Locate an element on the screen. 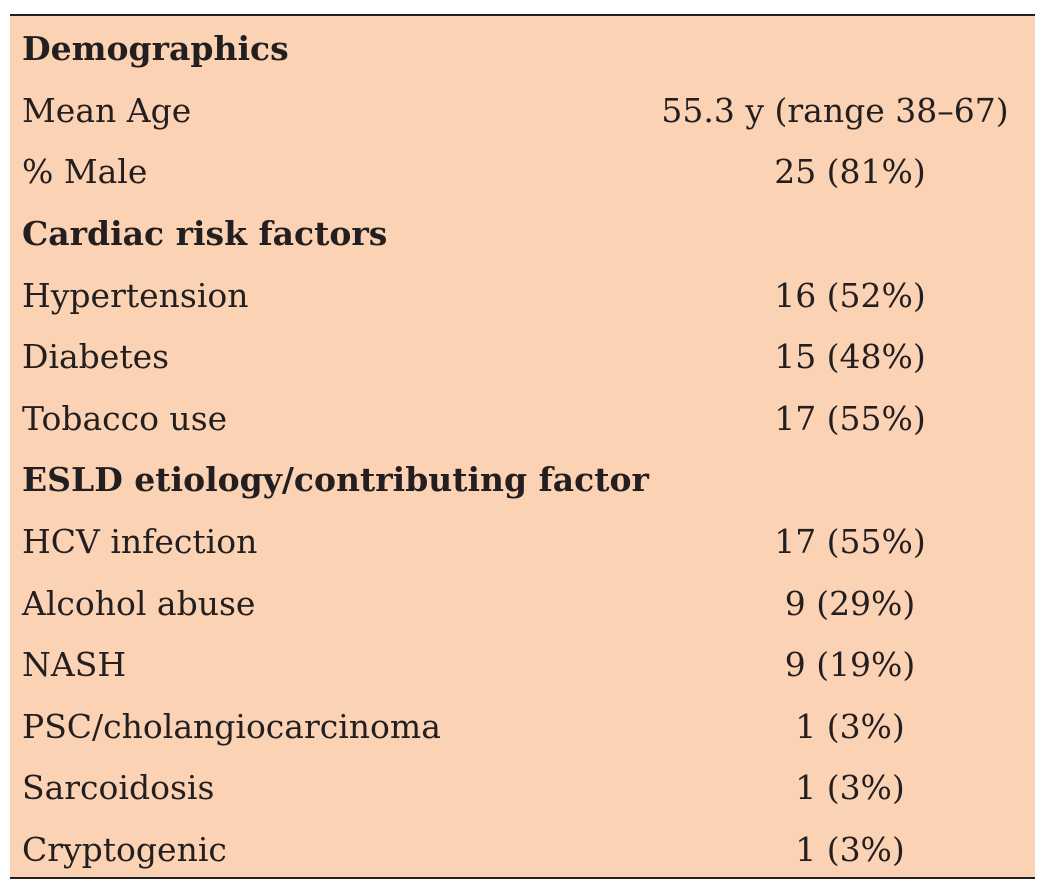  row-label: PSC/cholangiocarcinoma is located at coordinates (231, 726).